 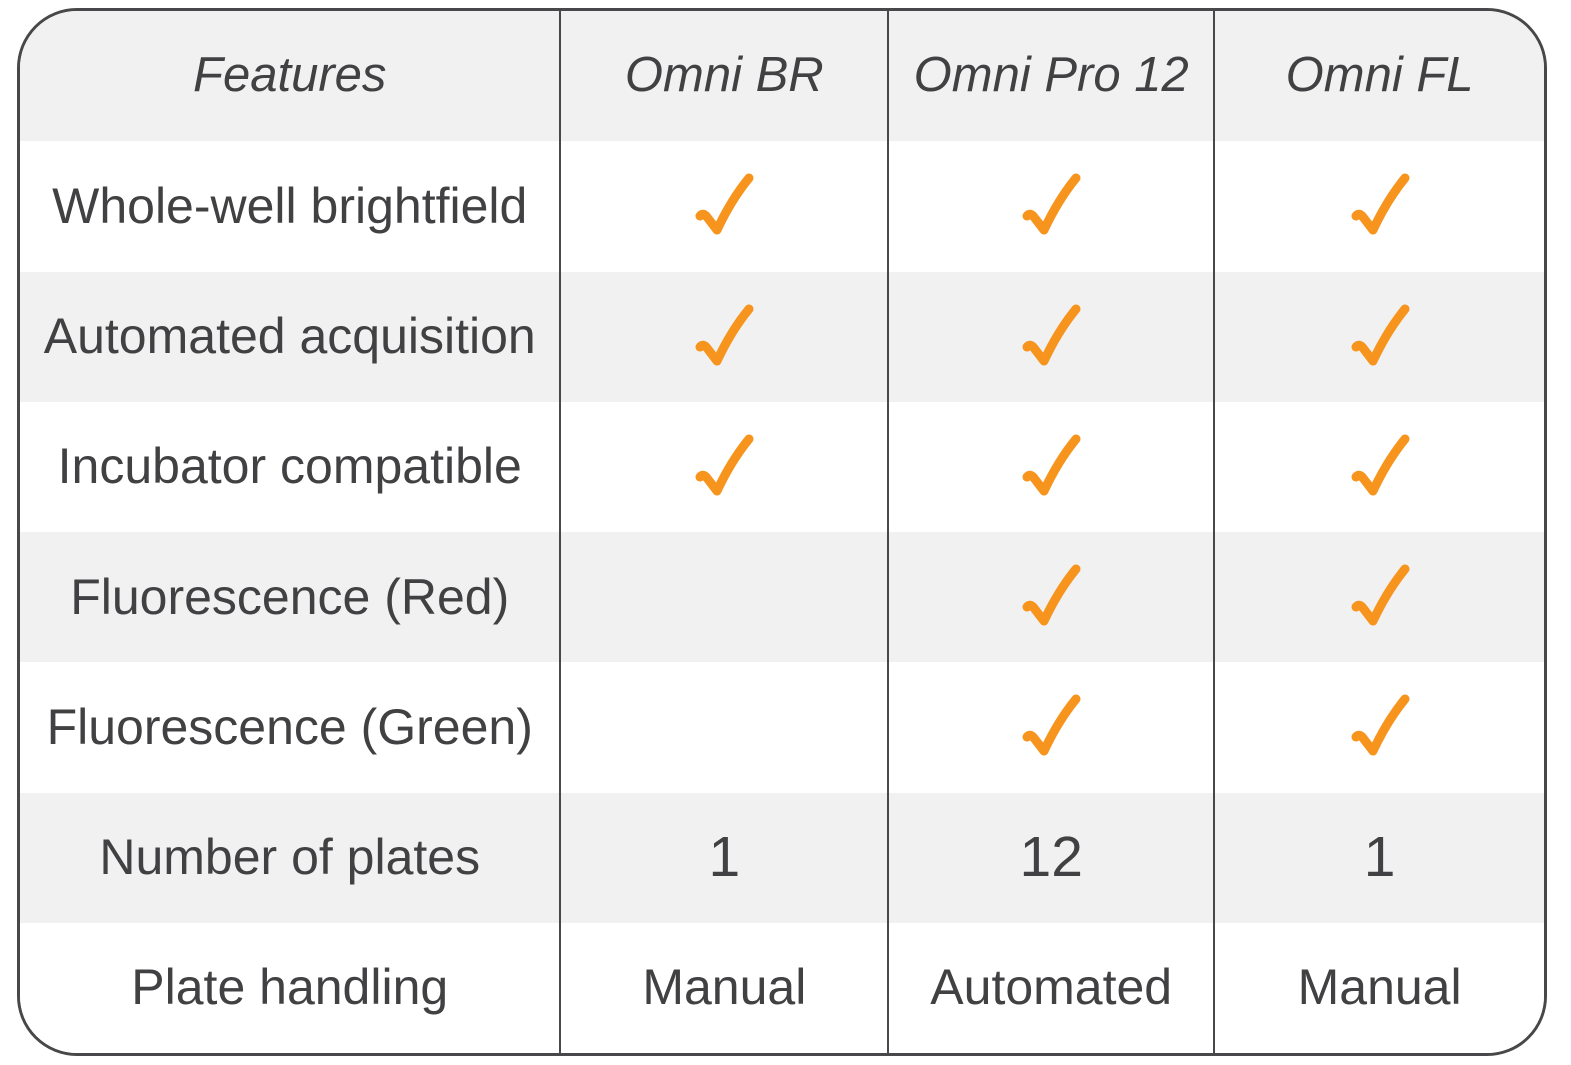 What do you see at coordinates (723, 76) in the screenshot?
I see `column-header-omni-br: Omni BR` at bounding box center [723, 76].